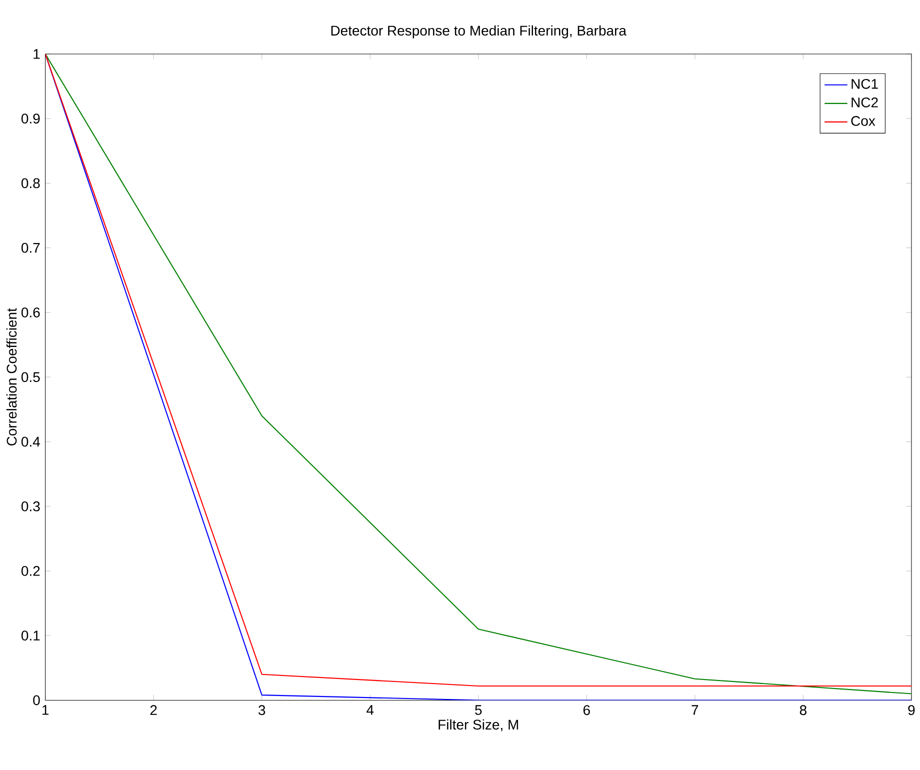 The height and width of the screenshot is (770, 920). What do you see at coordinates (30, 119) in the screenshot?
I see `y-tick-label: 0.9` at bounding box center [30, 119].